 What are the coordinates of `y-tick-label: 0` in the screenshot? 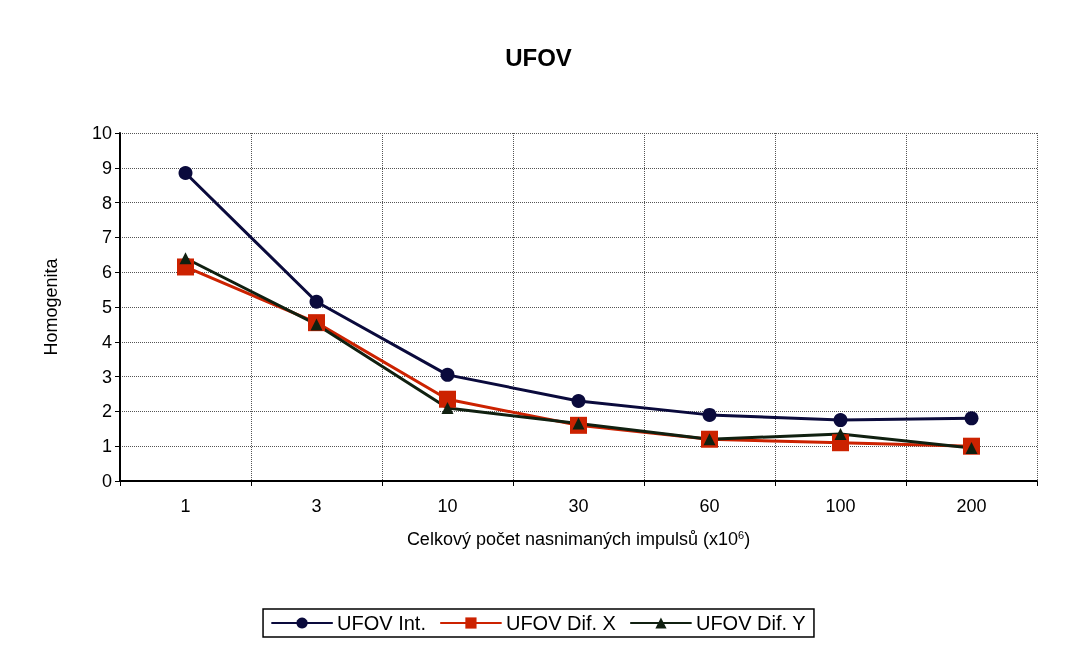 It's located at (106, 481).